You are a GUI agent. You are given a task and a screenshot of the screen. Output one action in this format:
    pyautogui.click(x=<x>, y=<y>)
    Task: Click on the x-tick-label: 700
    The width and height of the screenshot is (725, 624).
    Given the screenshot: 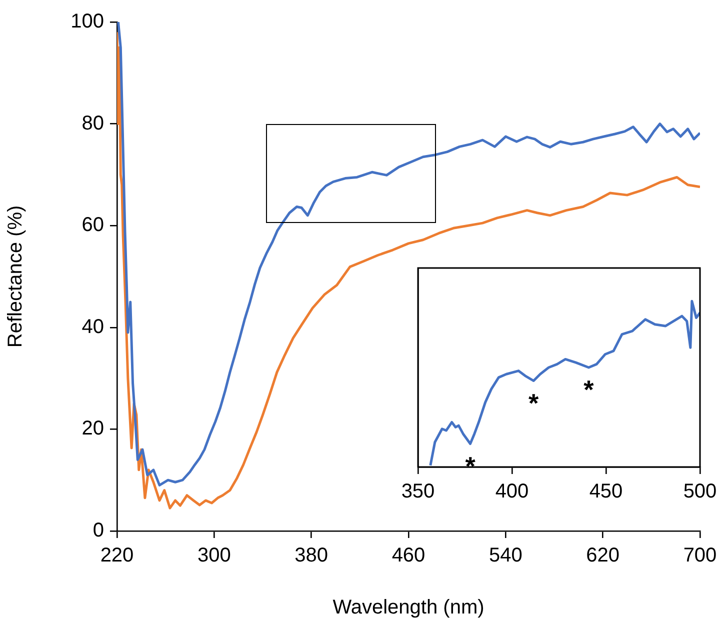 What is the action you would take?
    pyautogui.click(x=700, y=555)
    